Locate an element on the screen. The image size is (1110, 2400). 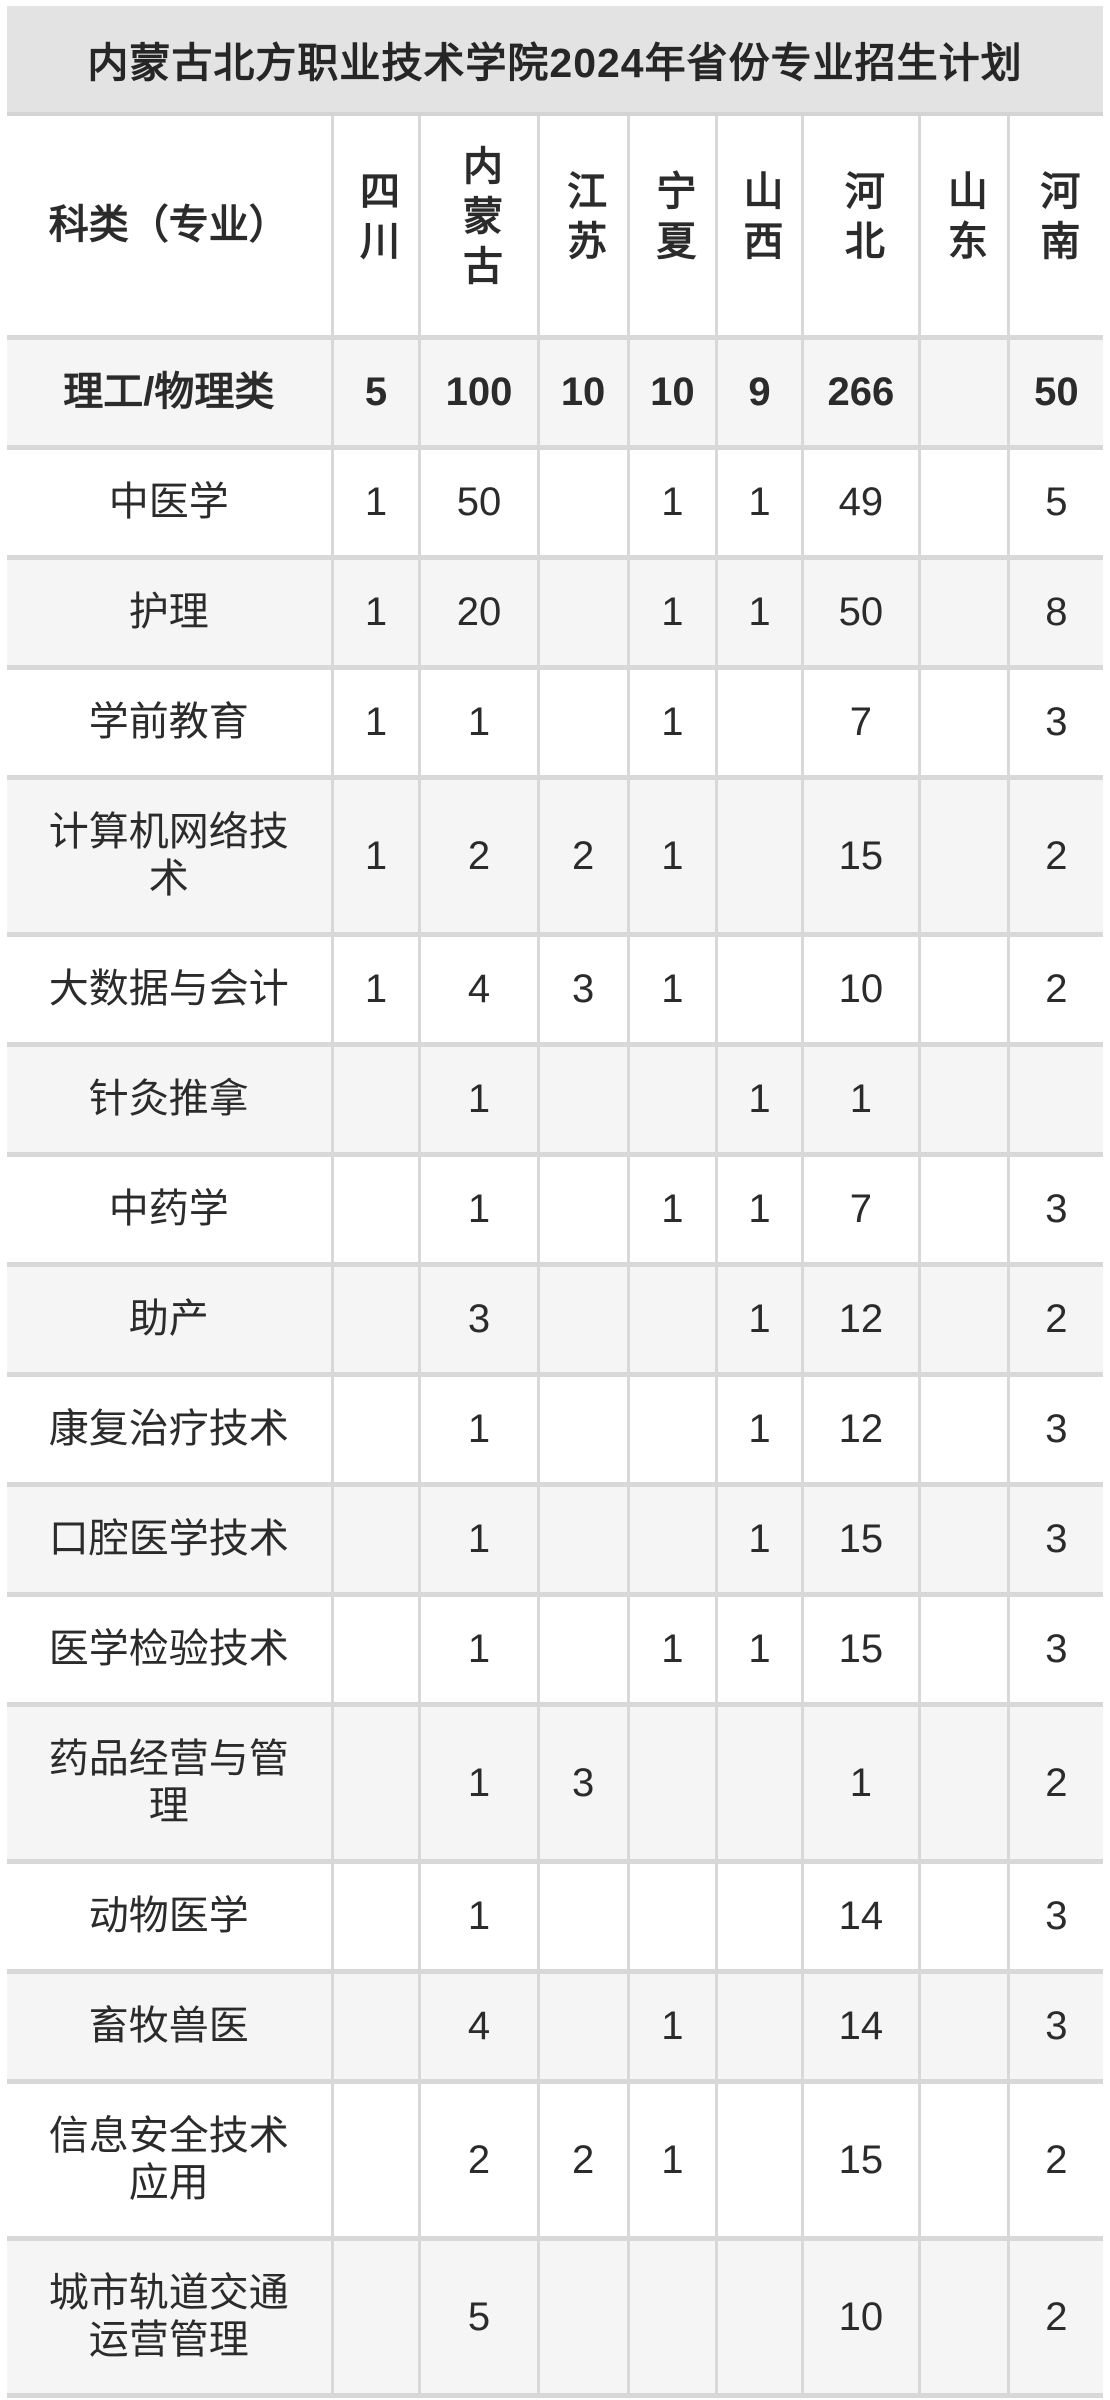
province-header-neimenggu: 内蒙古 is located at coordinates (480, 228).